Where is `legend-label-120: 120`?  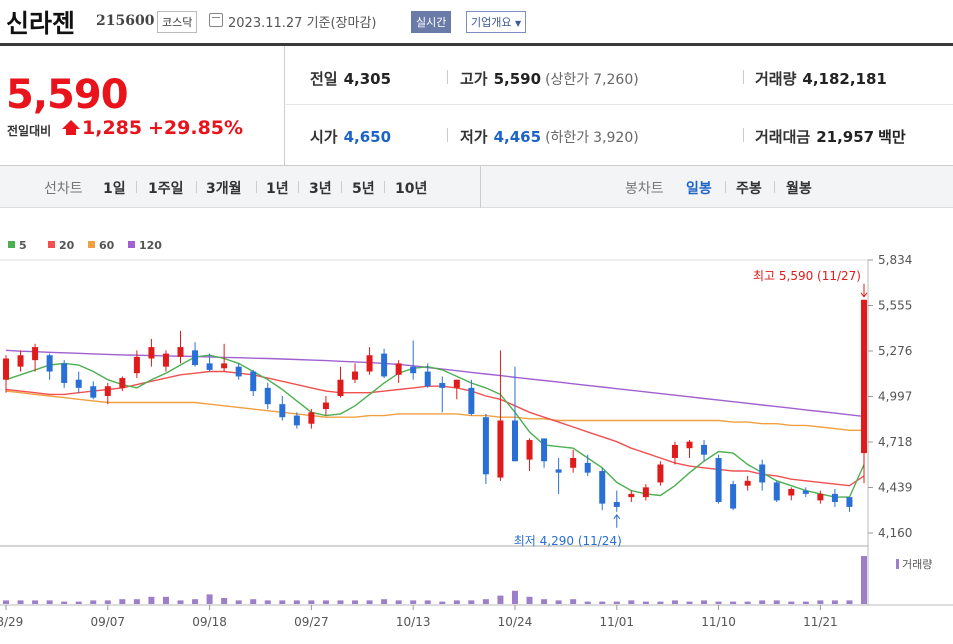 legend-label-120: 120 is located at coordinates (150, 245).